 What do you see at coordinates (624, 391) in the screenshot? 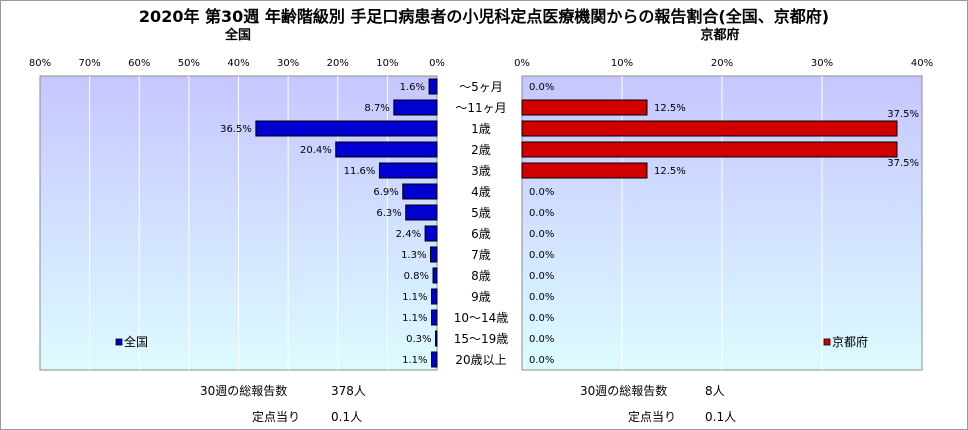
I see `kyoto-total-reports-label: 30週の総報告数` at bounding box center [624, 391].